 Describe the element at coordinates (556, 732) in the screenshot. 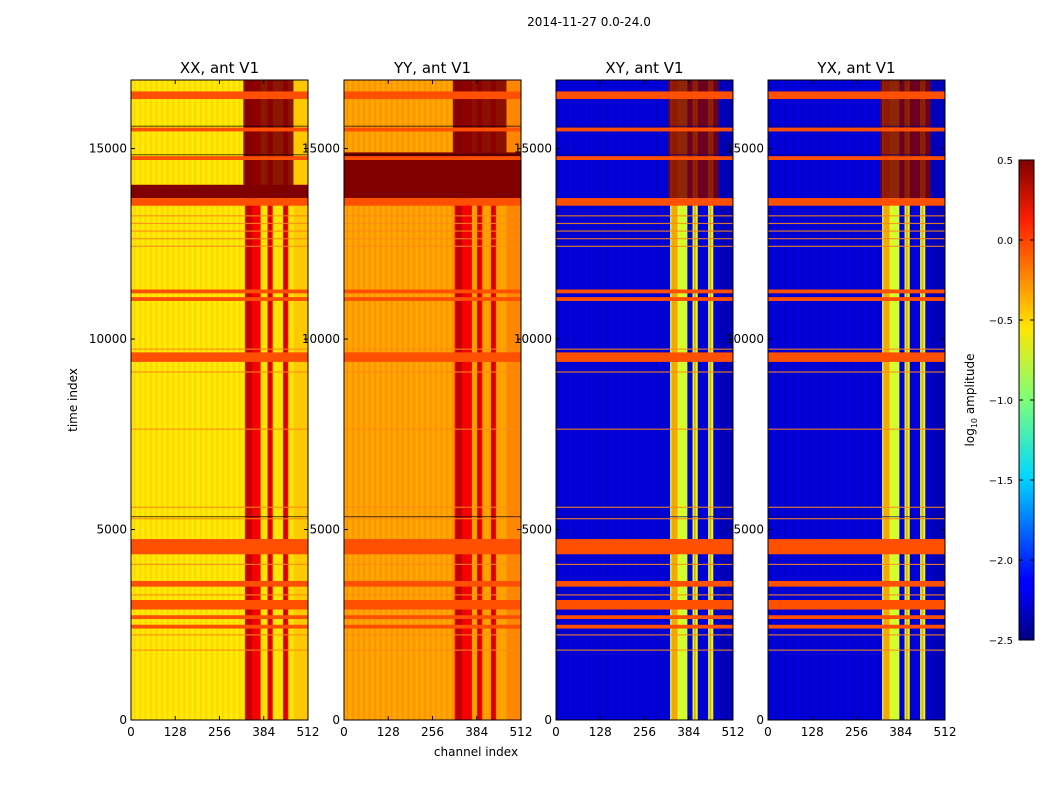

I see `x-tick-label: 0` at that location.